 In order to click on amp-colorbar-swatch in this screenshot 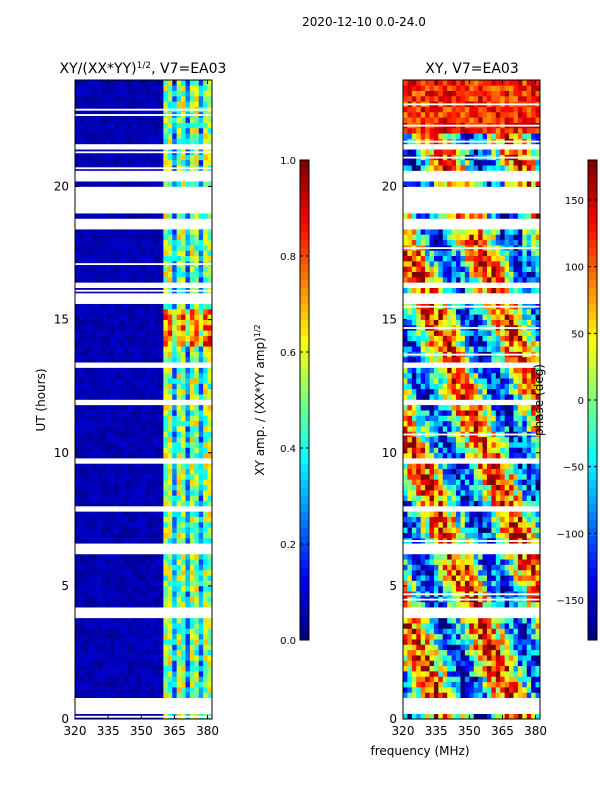, I will do `click(304, 636)`.